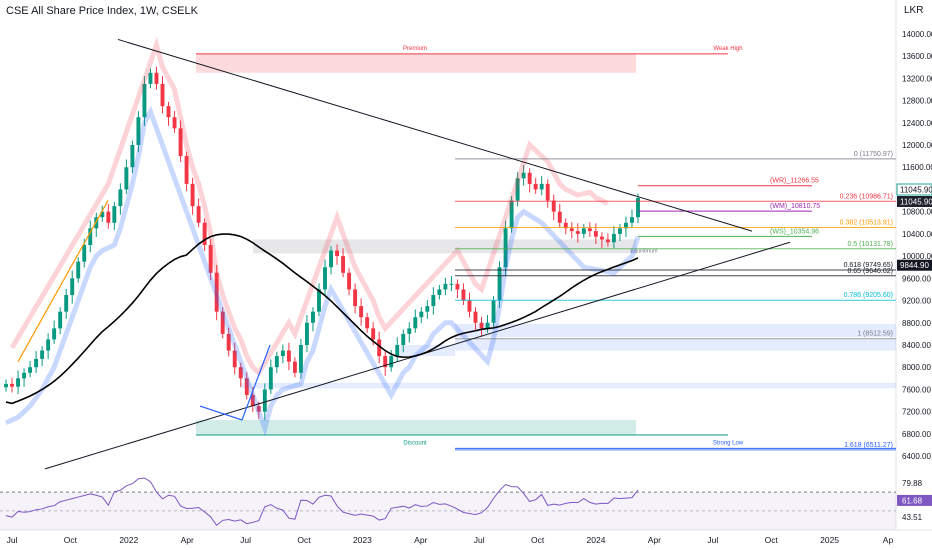  I want to click on rsi-panel: 79.88 61.68 43.51, so click(466, 503).